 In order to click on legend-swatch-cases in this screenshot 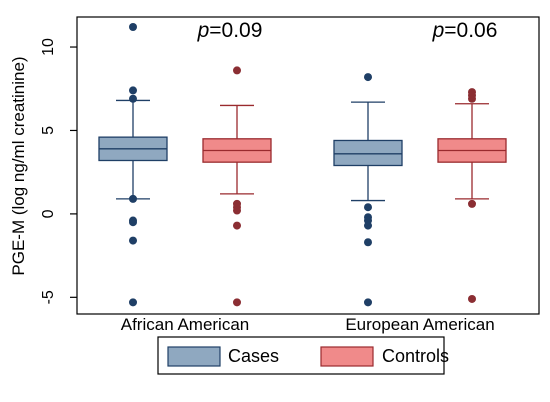, I will do `click(194, 356)`.